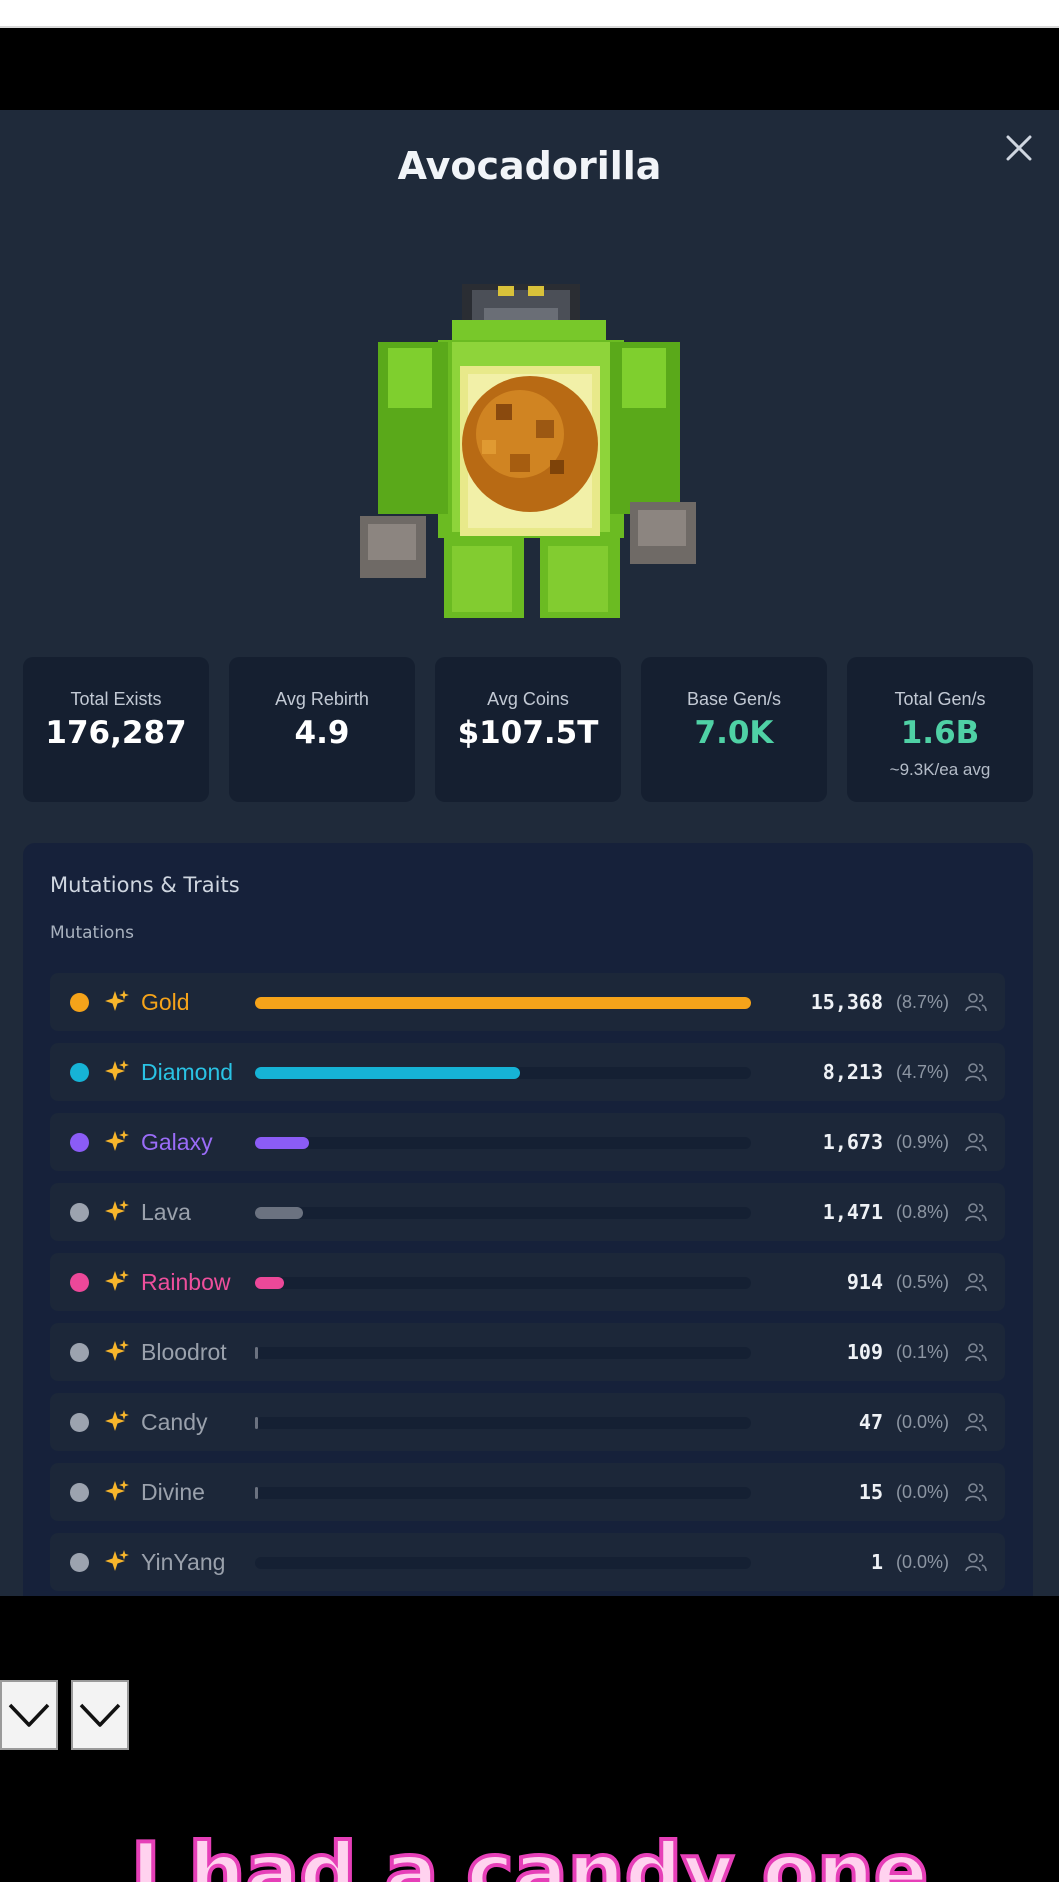 The width and height of the screenshot is (1059, 1882). I want to click on mutation-count: 15, so click(870, 1492).